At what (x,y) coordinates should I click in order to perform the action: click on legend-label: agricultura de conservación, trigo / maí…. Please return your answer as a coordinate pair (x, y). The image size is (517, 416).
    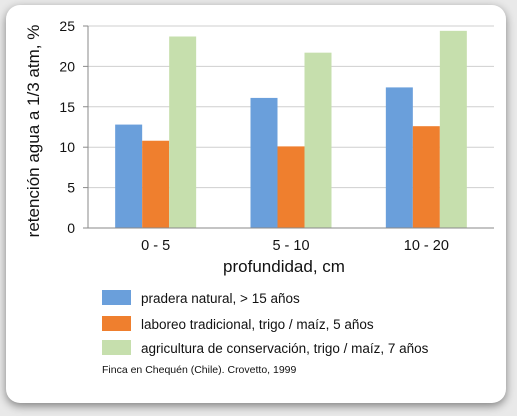
    Looking at the image, I should click on (285, 348).